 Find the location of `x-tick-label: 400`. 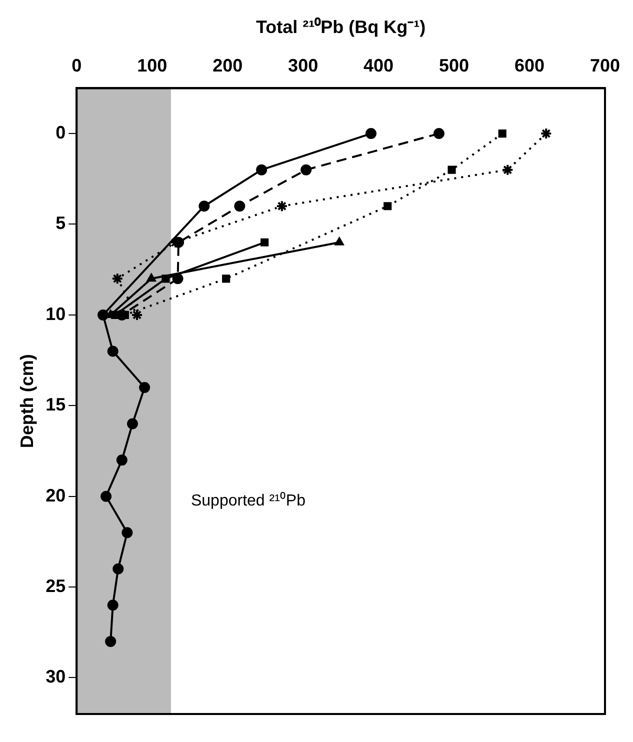

x-tick-label: 400 is located at coordinates (379, 65).